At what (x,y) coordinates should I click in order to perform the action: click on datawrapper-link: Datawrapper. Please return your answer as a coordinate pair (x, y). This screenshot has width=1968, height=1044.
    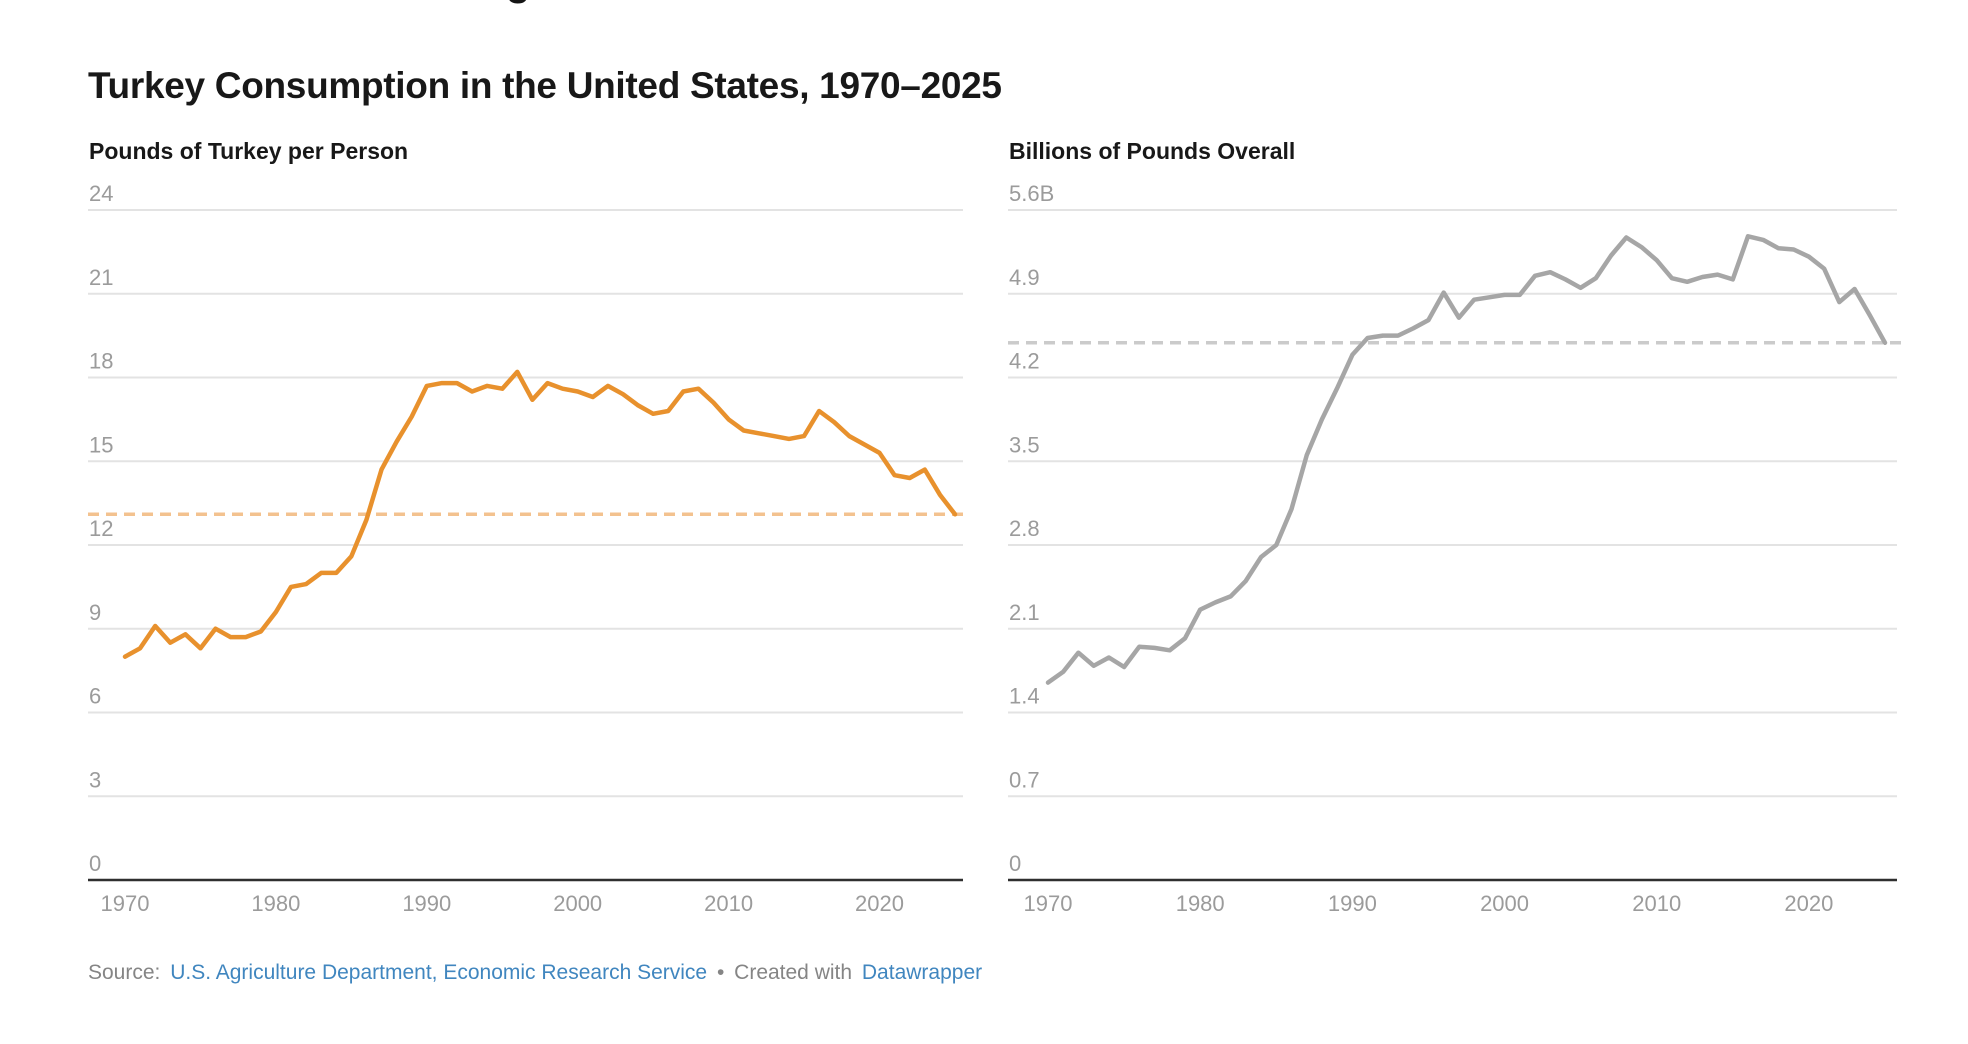
    Looking at the image, I should click on (922, 972).